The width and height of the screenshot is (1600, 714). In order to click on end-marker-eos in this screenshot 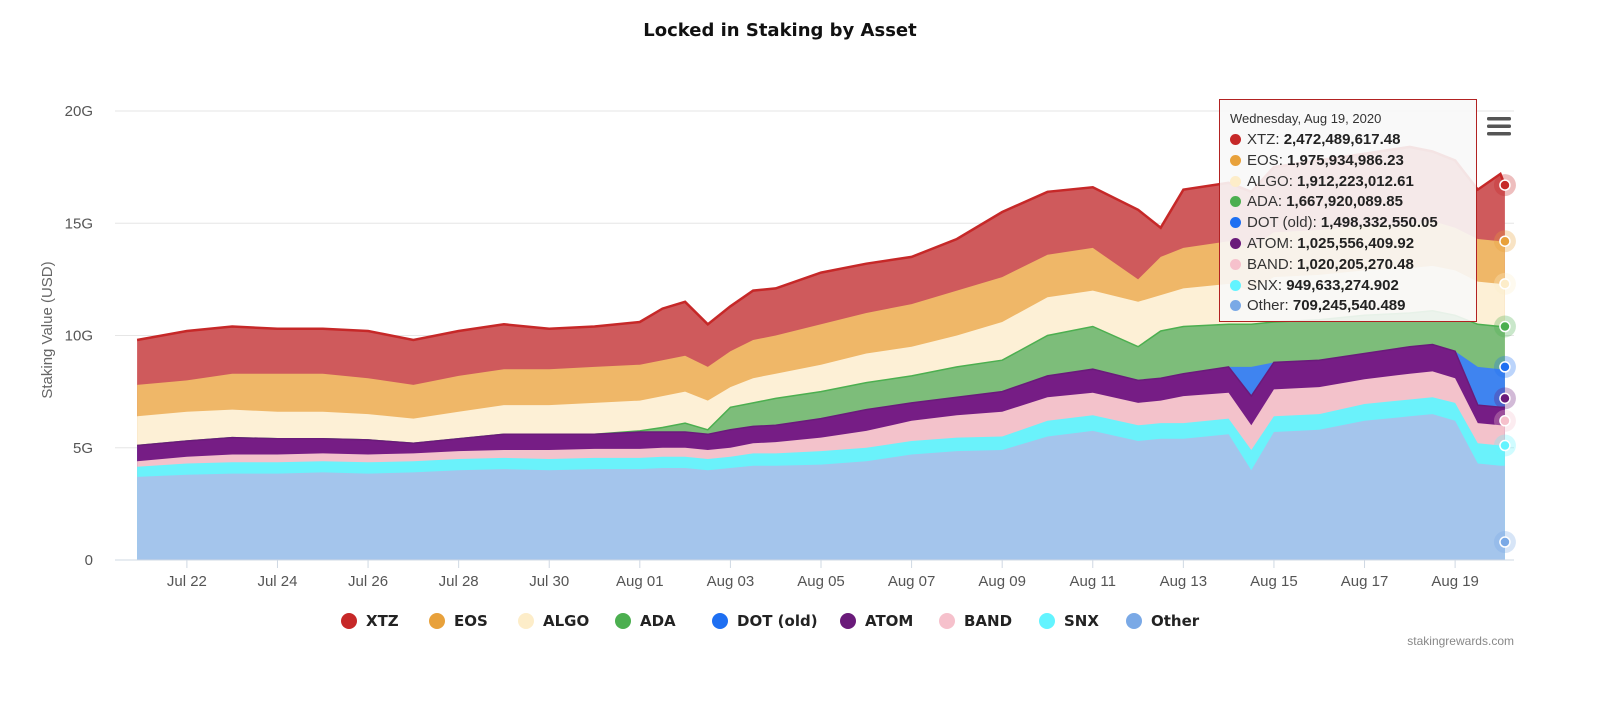, I will do `click(1505, 241)`.